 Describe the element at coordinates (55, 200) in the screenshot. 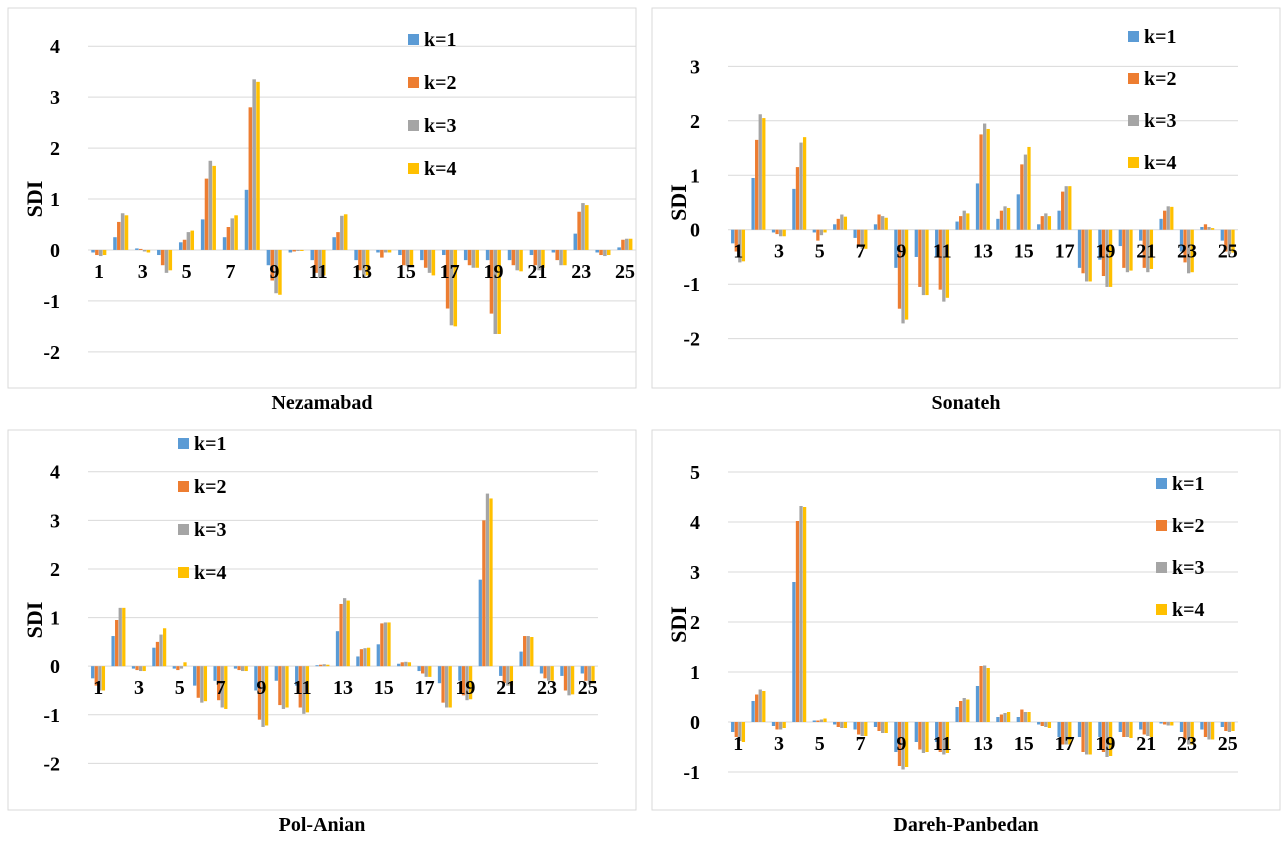

I see `y-tick-label: 1` at that location.